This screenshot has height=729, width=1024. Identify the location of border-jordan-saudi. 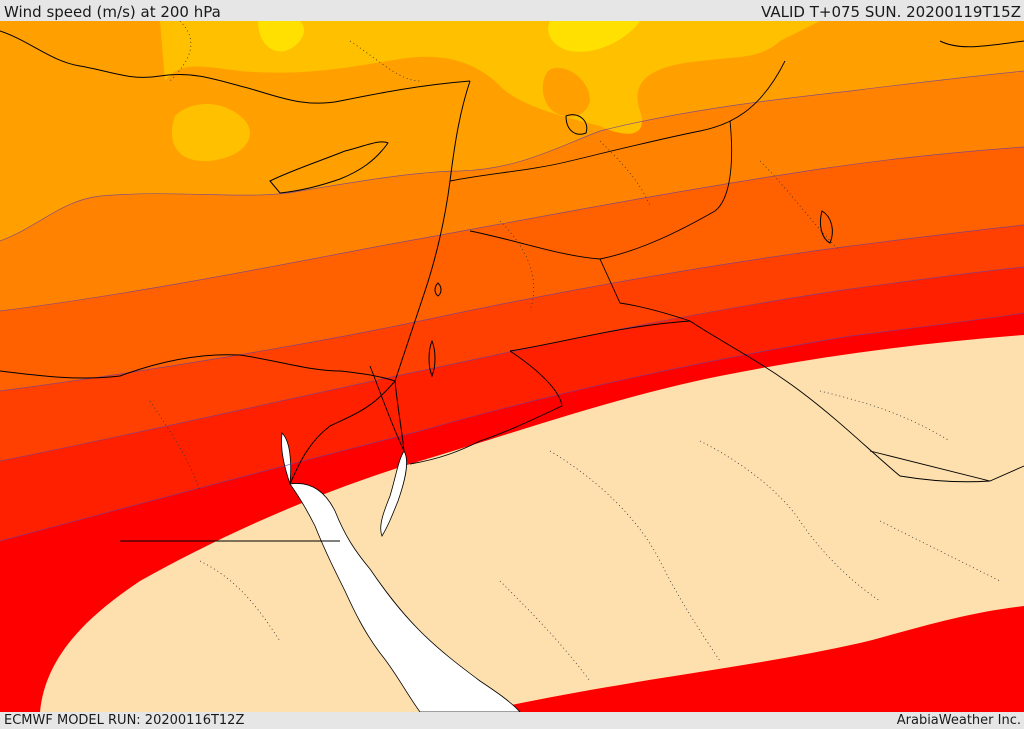
(486, 407).